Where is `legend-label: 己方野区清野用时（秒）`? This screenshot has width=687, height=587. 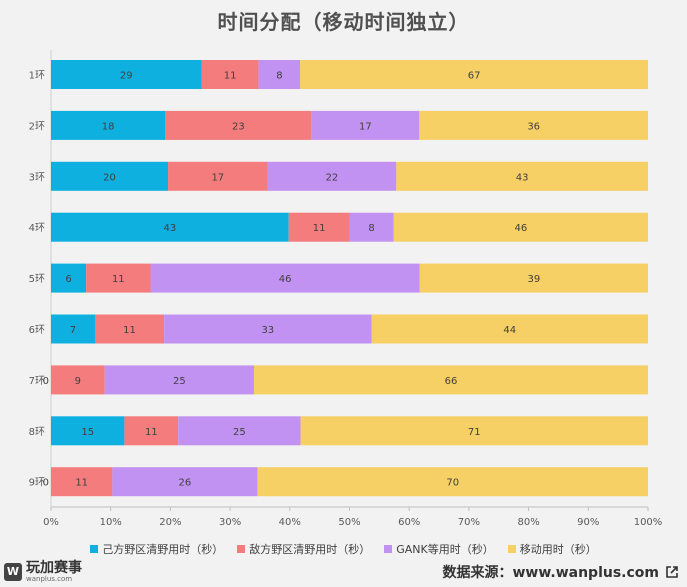
legend-label: 己方野区清野用时（秒） is located at coordinates (163, 549).